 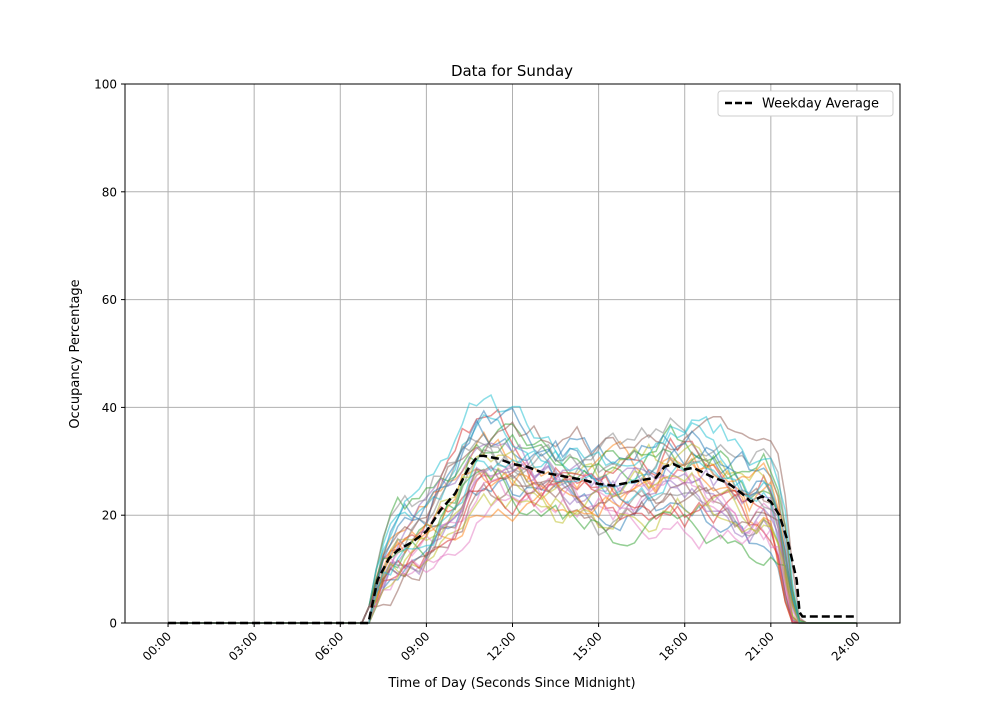 I want to click on legend: Weekday Average, so click(x=805, y=103).